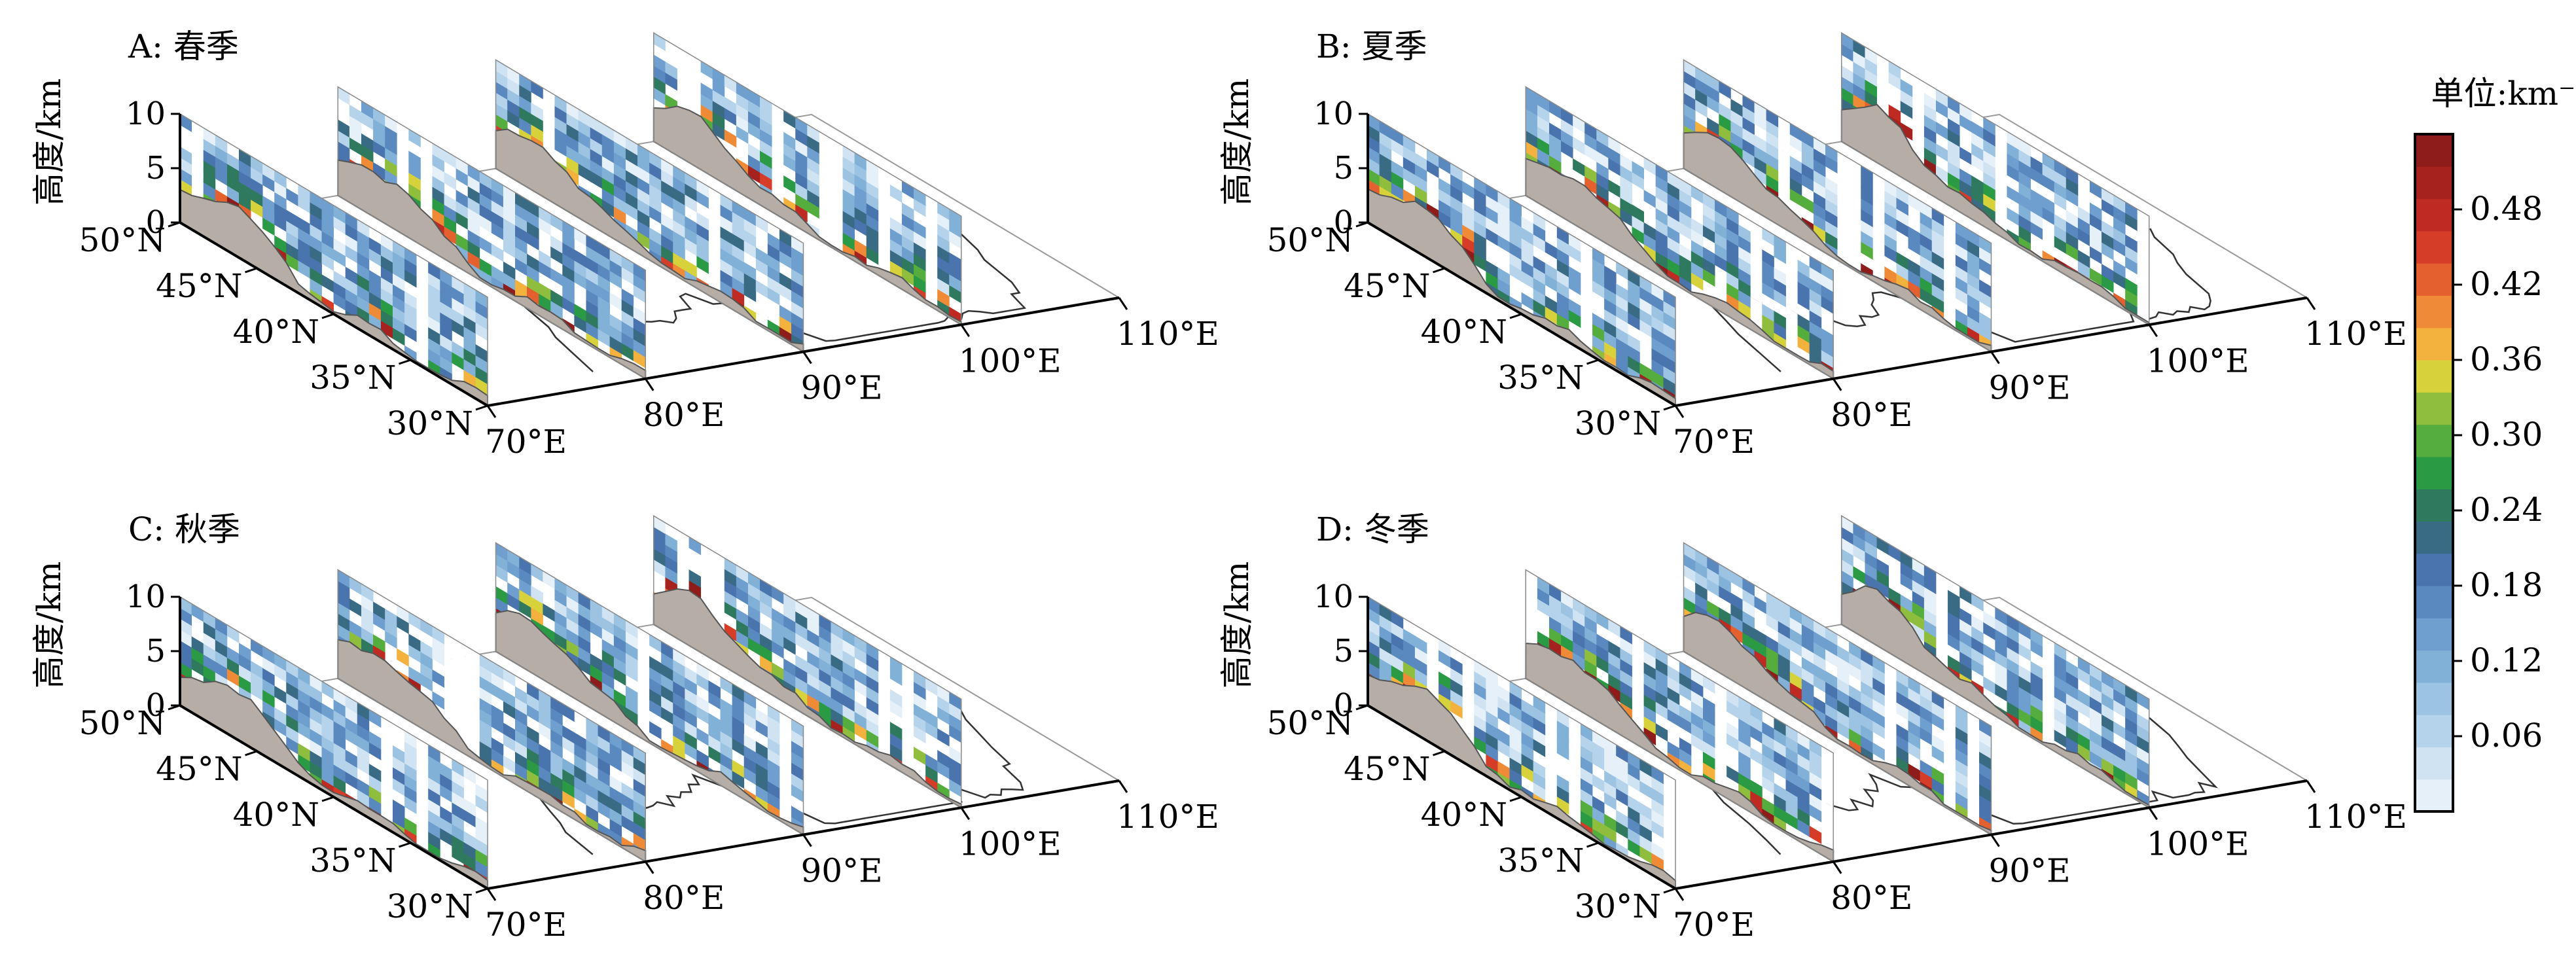 This screenshot has height=960, width=2576. I want to click on curtain-frame, so click(807, 178).